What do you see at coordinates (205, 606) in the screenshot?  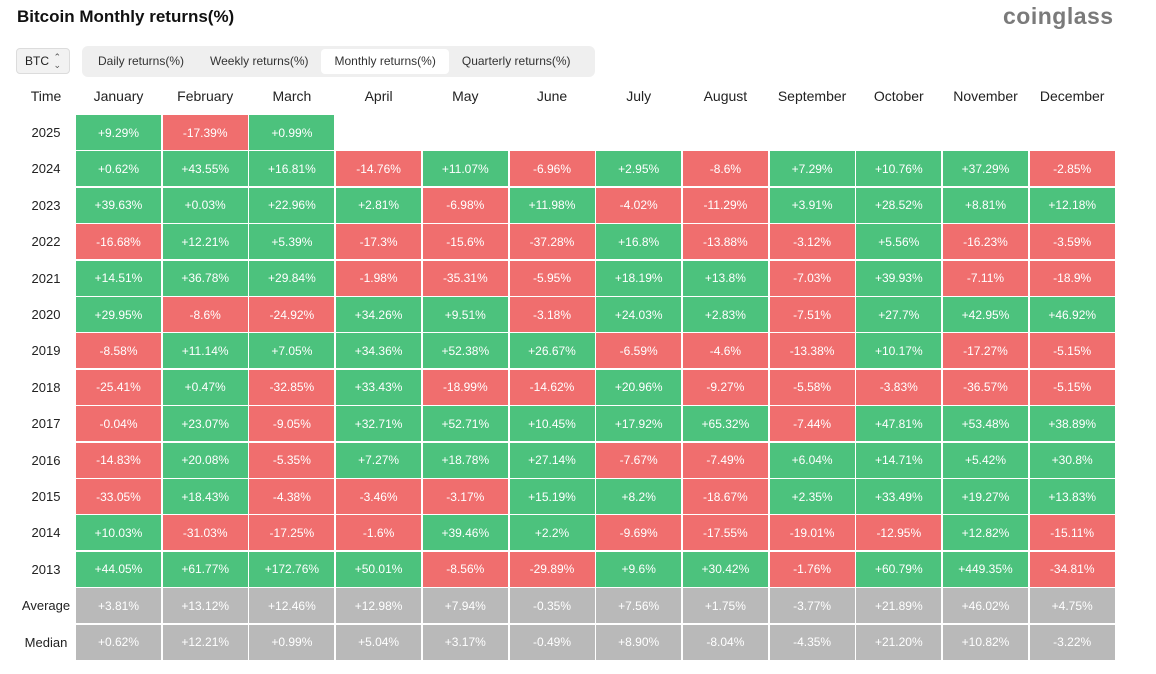 I see `summary-value-cell: +13.12%` at bounding box center [205, 606].